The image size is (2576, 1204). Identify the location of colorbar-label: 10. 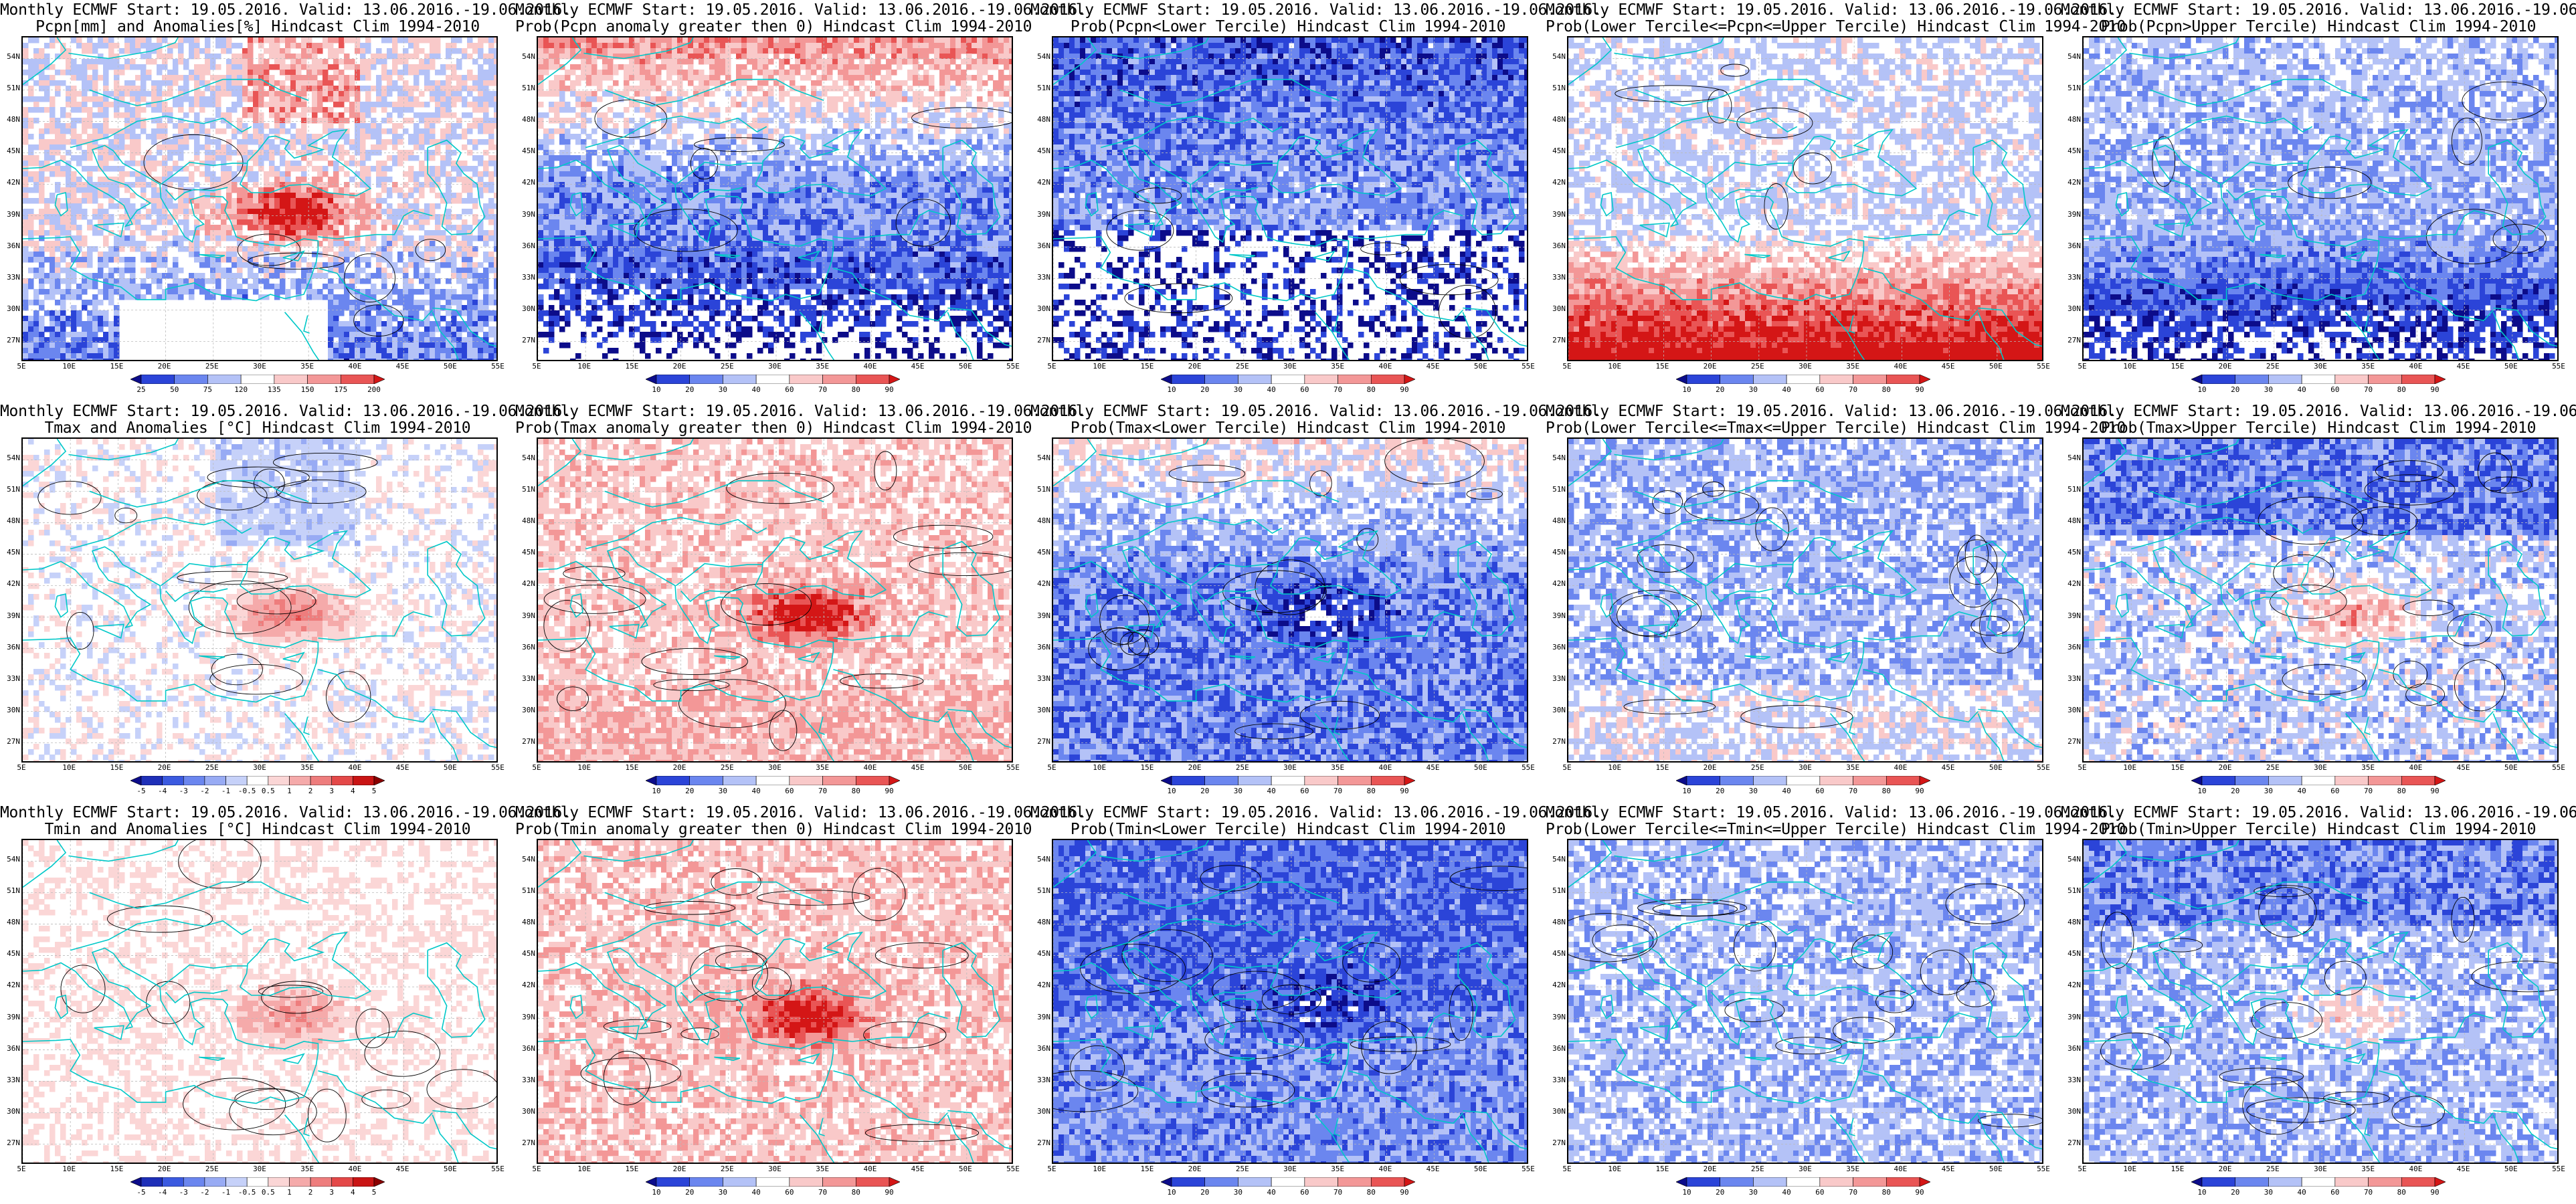
(2202, 791).